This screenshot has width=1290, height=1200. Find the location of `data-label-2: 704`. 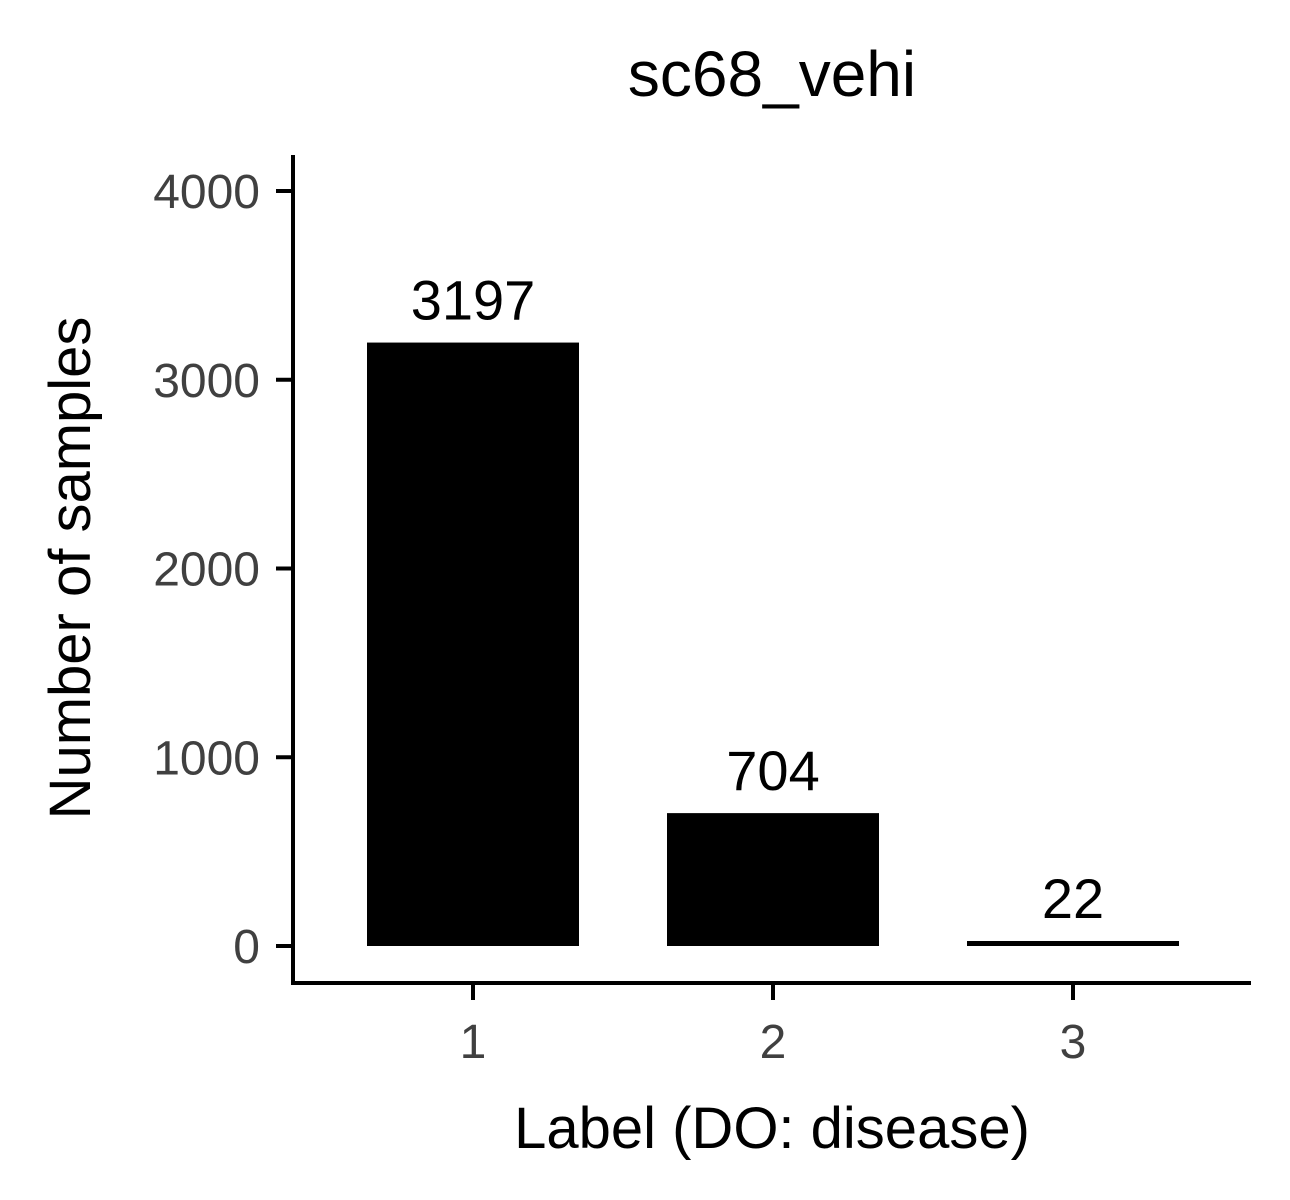

data-label-2: 704 is located at coordinates (772, 770).